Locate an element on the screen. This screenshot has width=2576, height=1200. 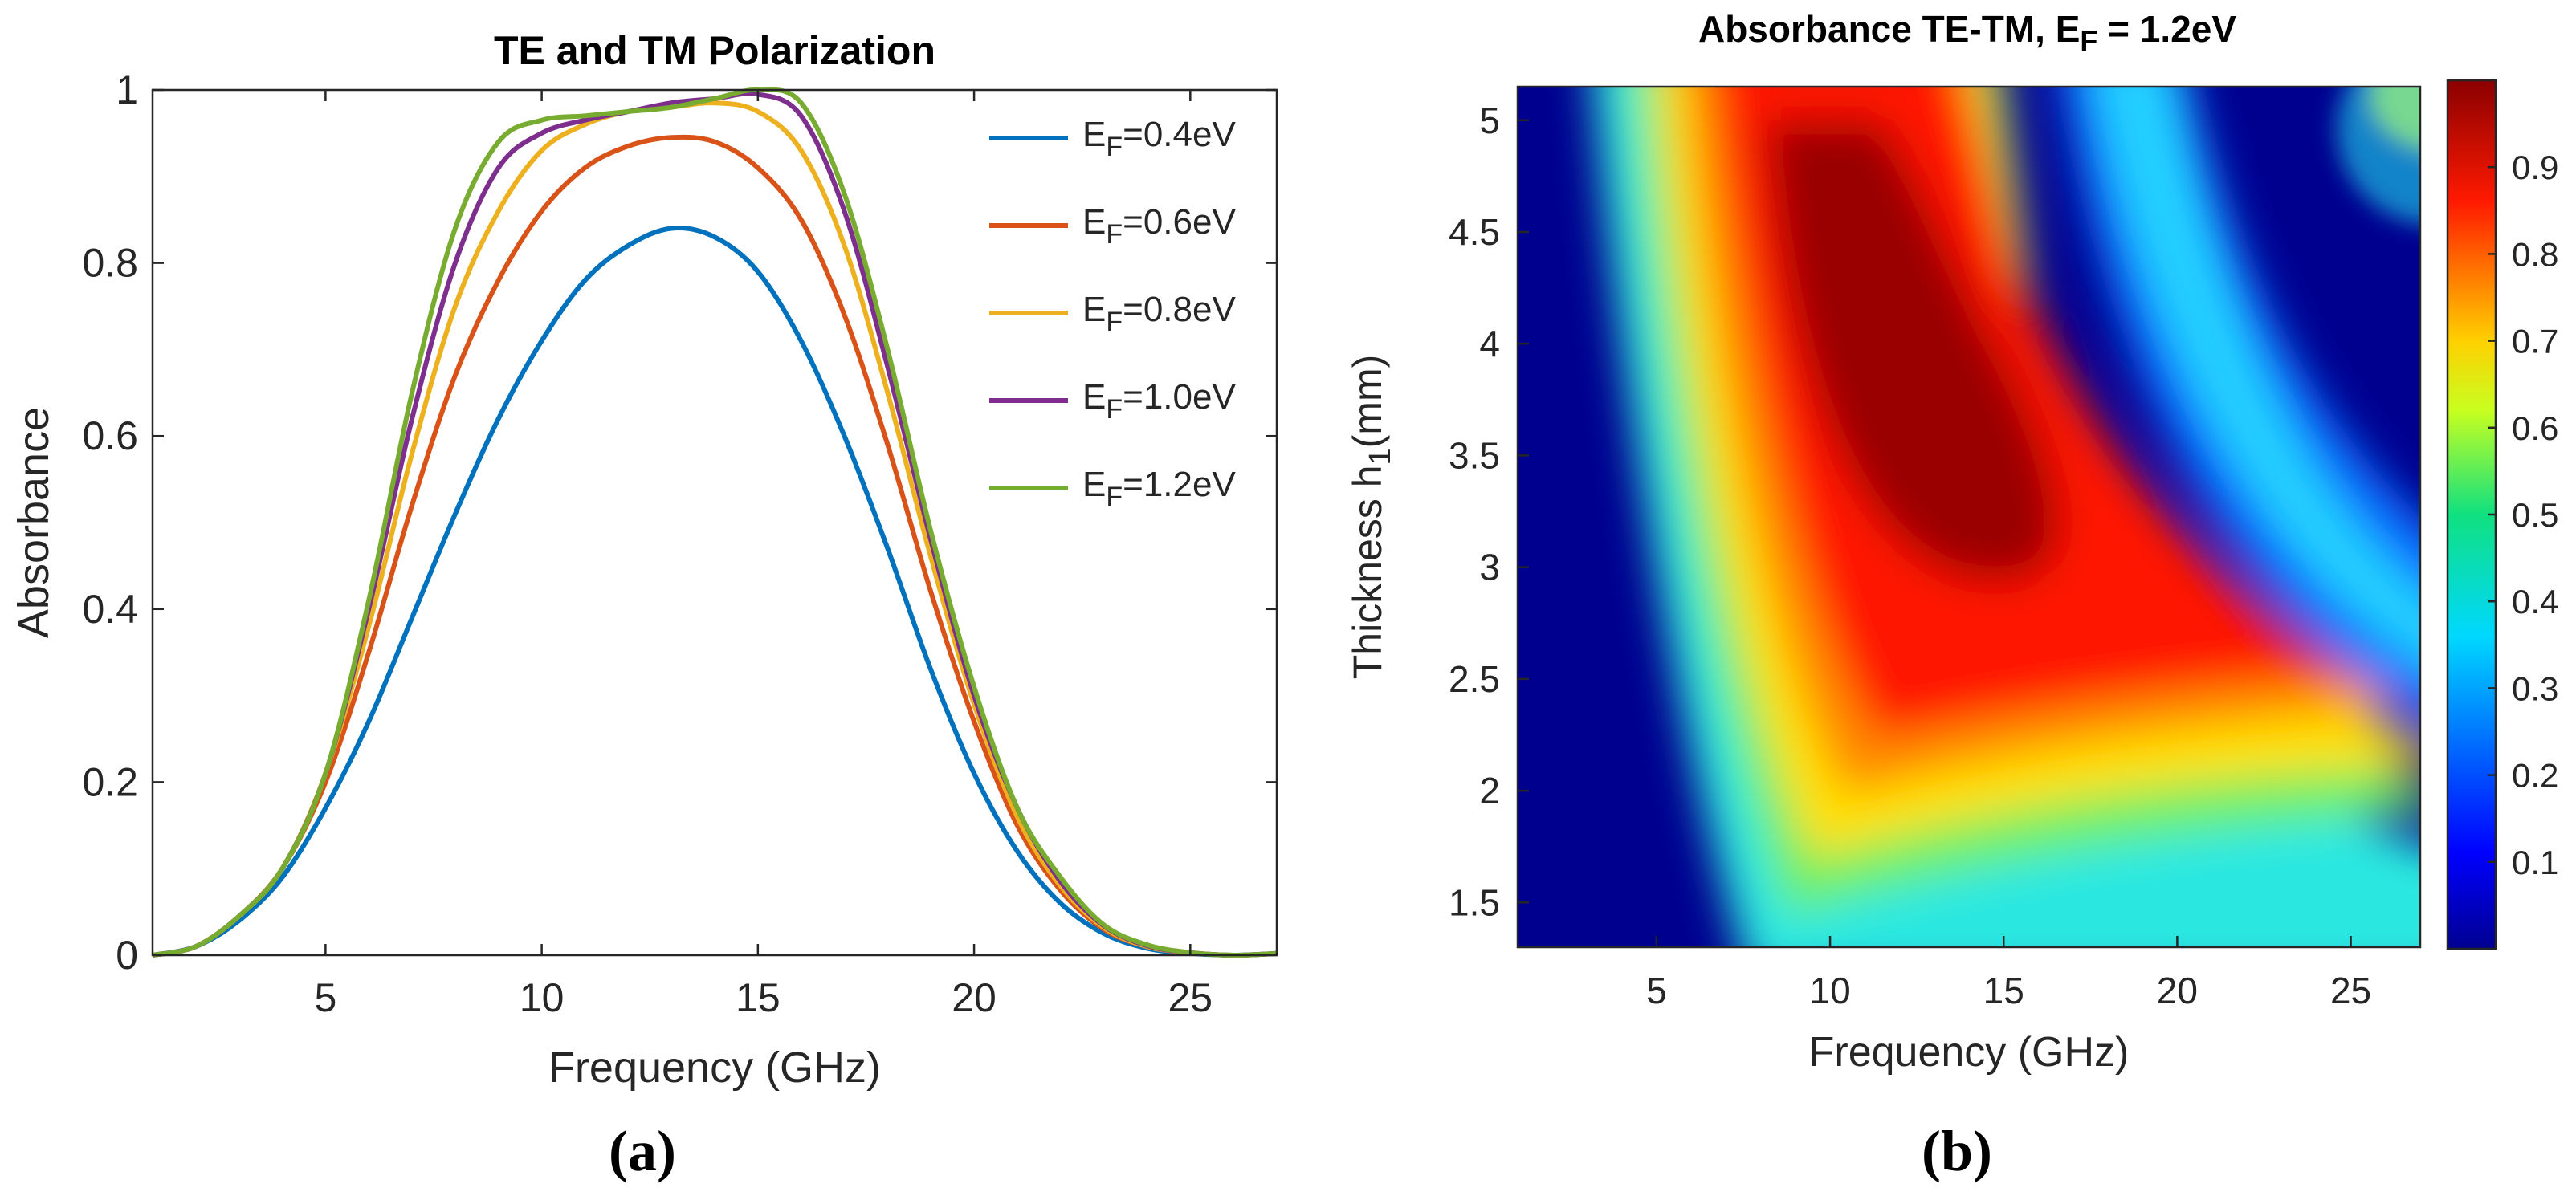
colorbar-ticks: 0.1 0.2 0.3 0.4 0.5 0.6 0.7 0.8 0.9 is located at coordinates (2523, 514).